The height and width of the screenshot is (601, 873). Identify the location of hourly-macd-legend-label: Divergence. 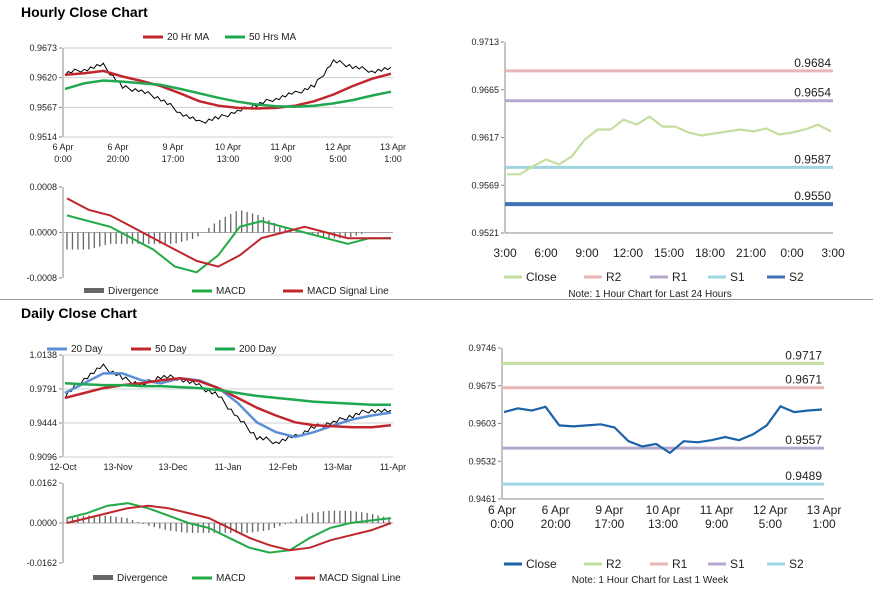
(133, 291).